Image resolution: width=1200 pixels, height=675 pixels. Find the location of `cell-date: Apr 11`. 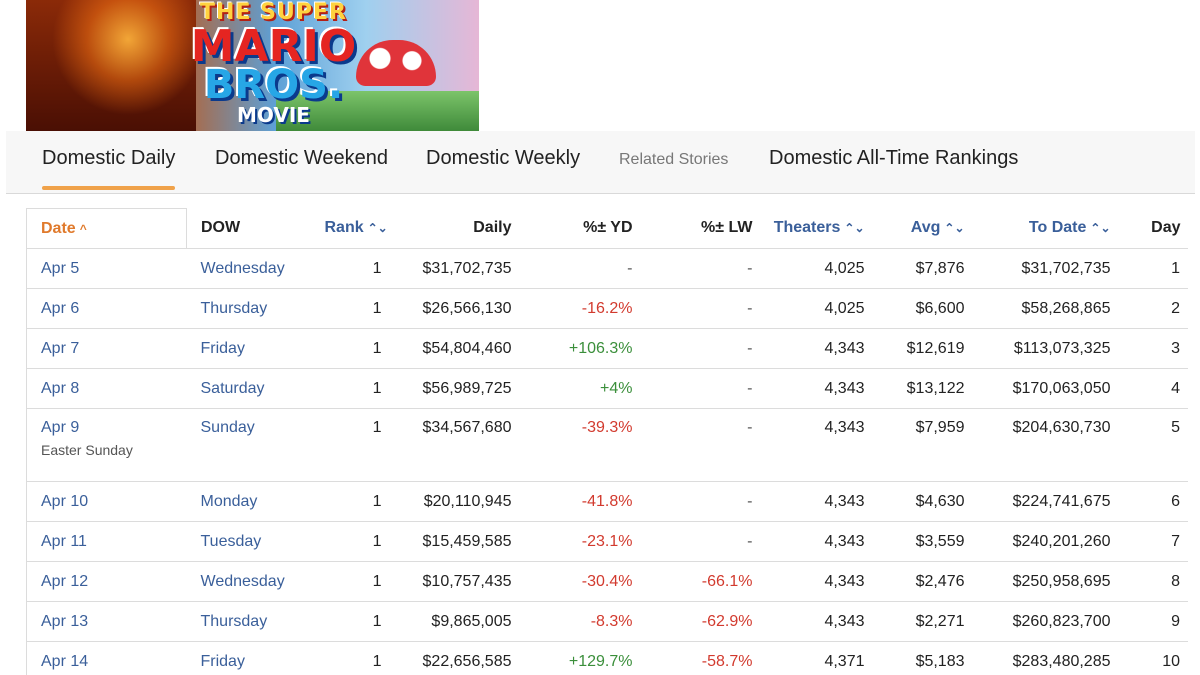

cell-date: Apr 11 is located at coordinates (106, 541).